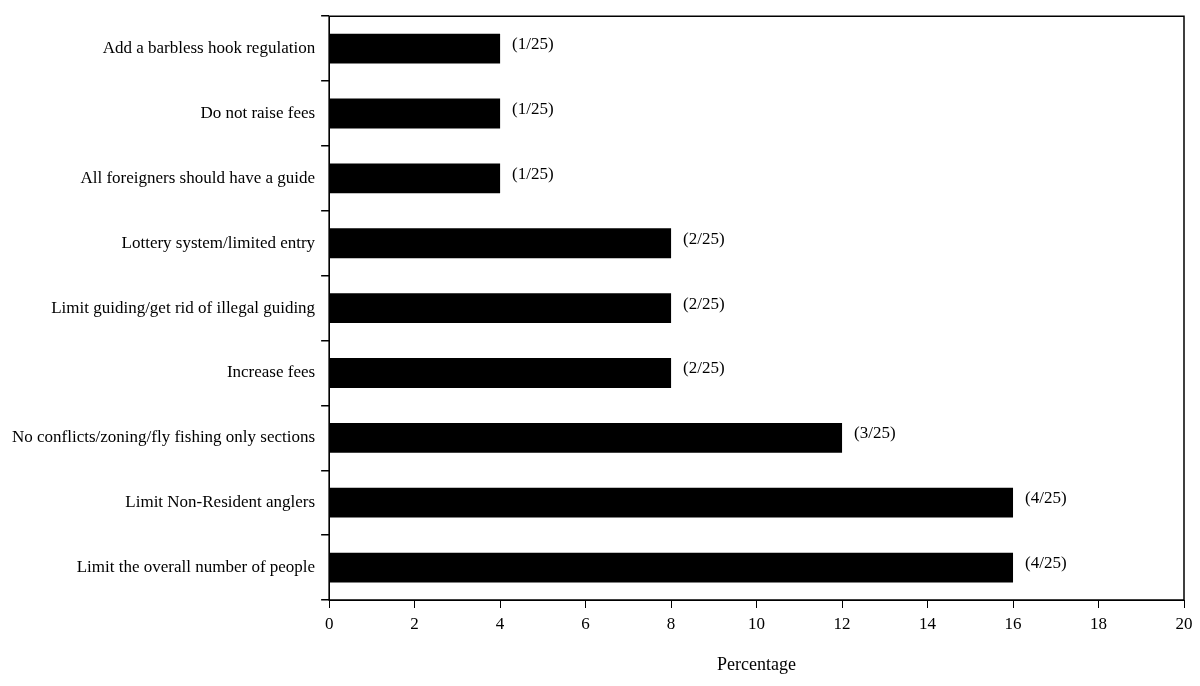  I want to click on data-label: (3/25), so click(875, 433).